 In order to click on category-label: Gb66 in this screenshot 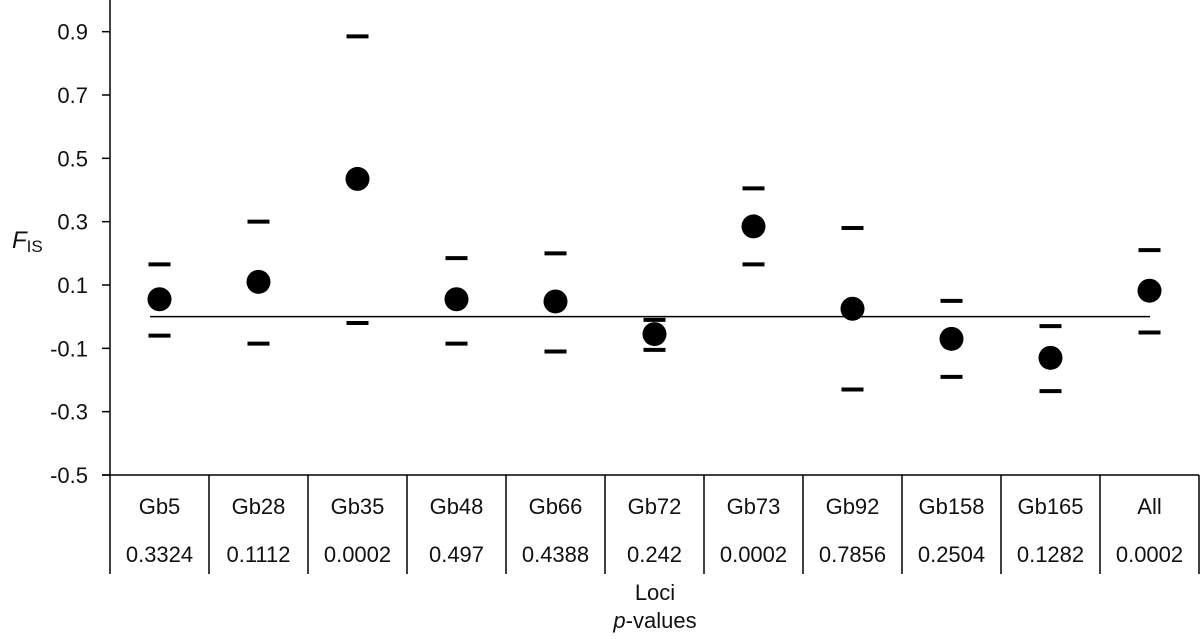, I will do `click(556, 506)`.